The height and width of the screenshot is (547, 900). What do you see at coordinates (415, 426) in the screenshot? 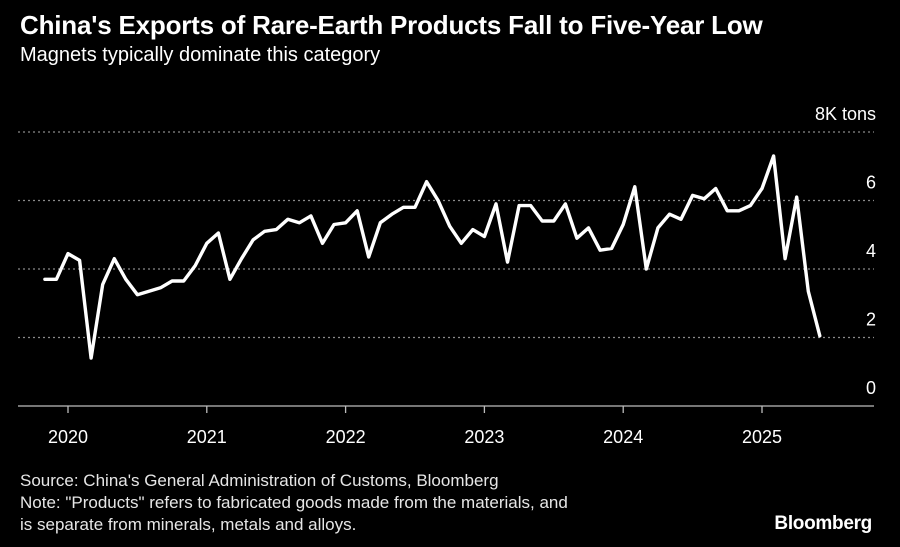
I see `x-tick-labels: 2020 2021 2022 2023 2024 2025` at bounding box center [415, 426].